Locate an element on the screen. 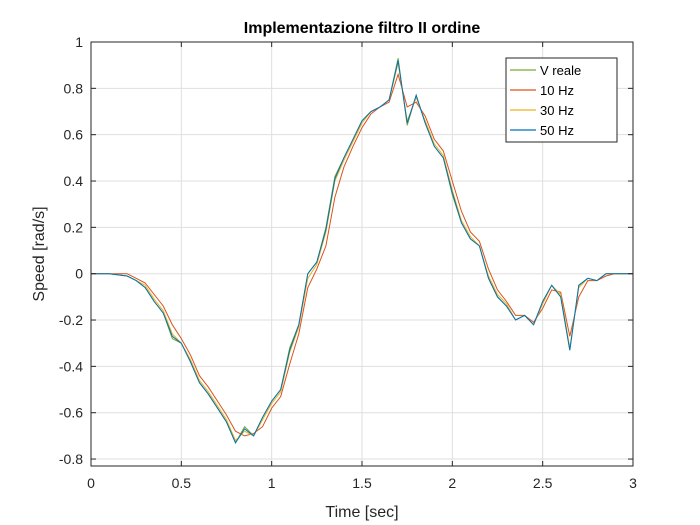  y-tick-label: -0.4 is located at coordinates (71, 366).